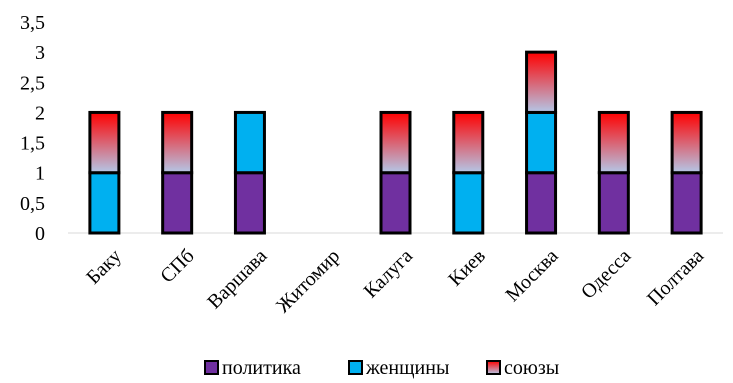 This screenshot has width=733, height=383. Describe the element at coordinates (531, 368) in the screenshot. I see `legend-label: союзы` at that location.